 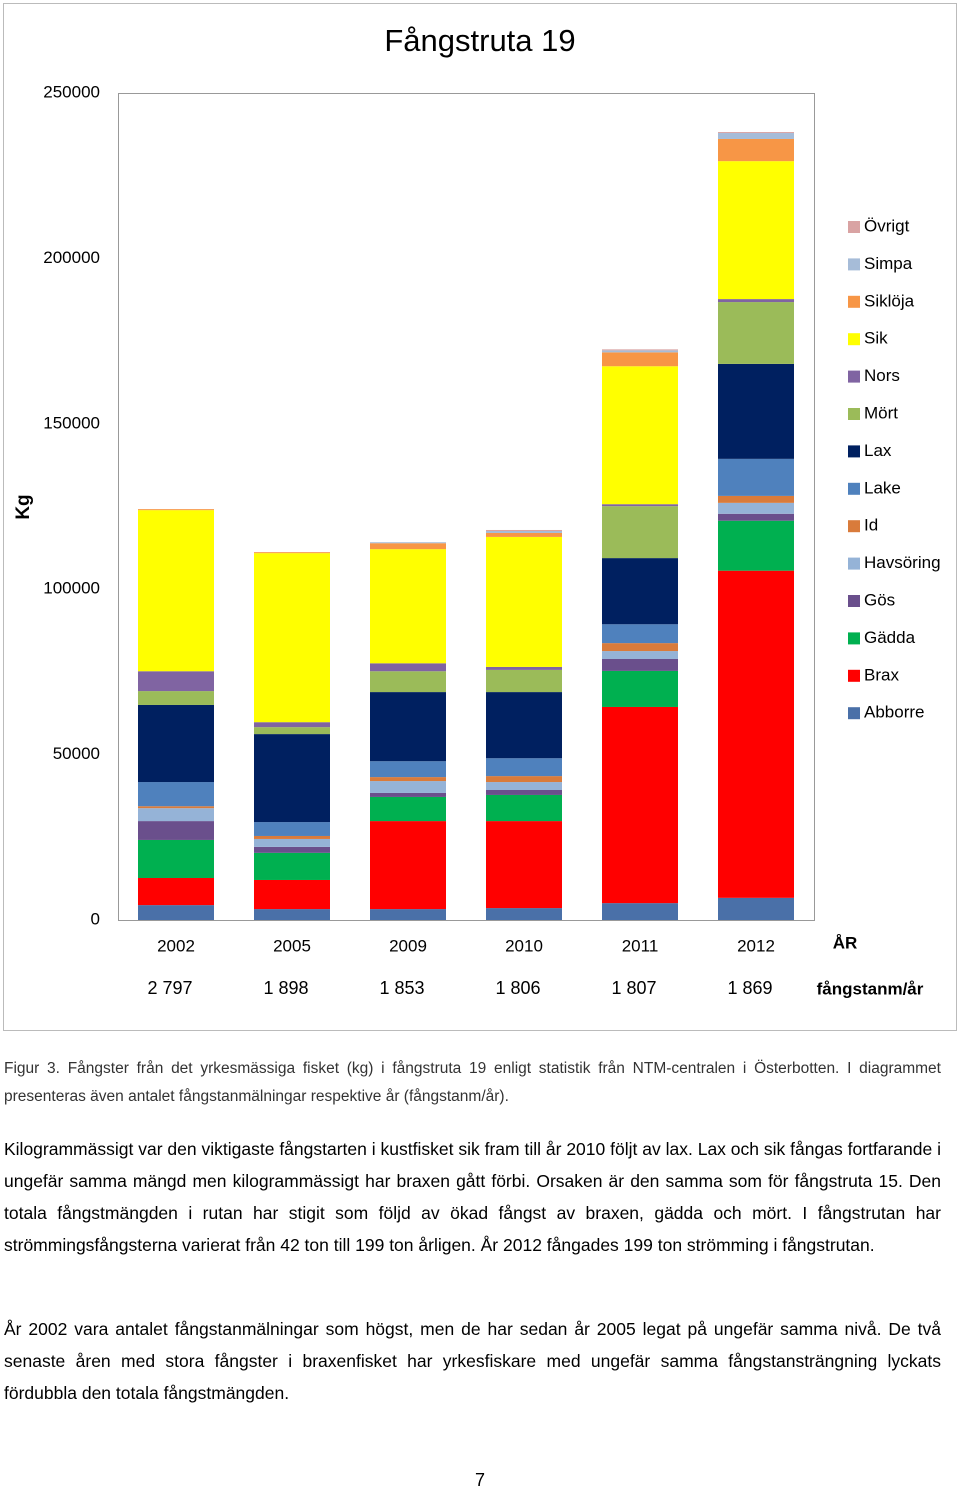 What do you see at coordinates (640, 945) in the screenshot?
I see `x-tick-label: 2011` at bounding box center [640, 945].